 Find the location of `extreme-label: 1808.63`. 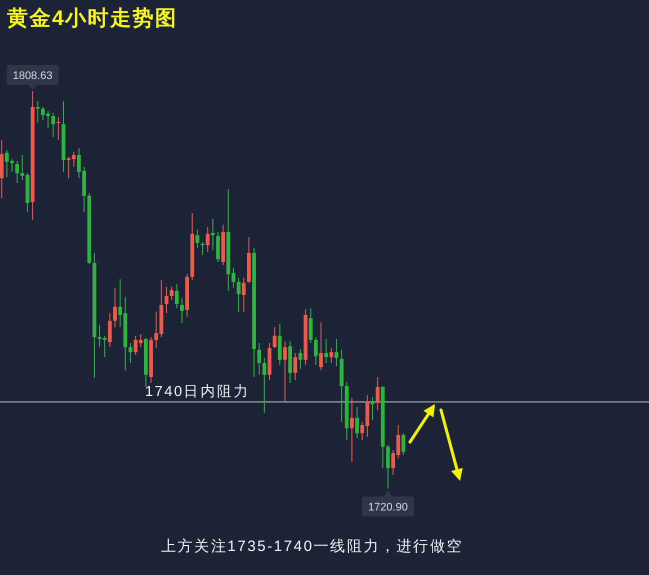

extreme-label: 1808.63 is located at coordinates (32, 77).